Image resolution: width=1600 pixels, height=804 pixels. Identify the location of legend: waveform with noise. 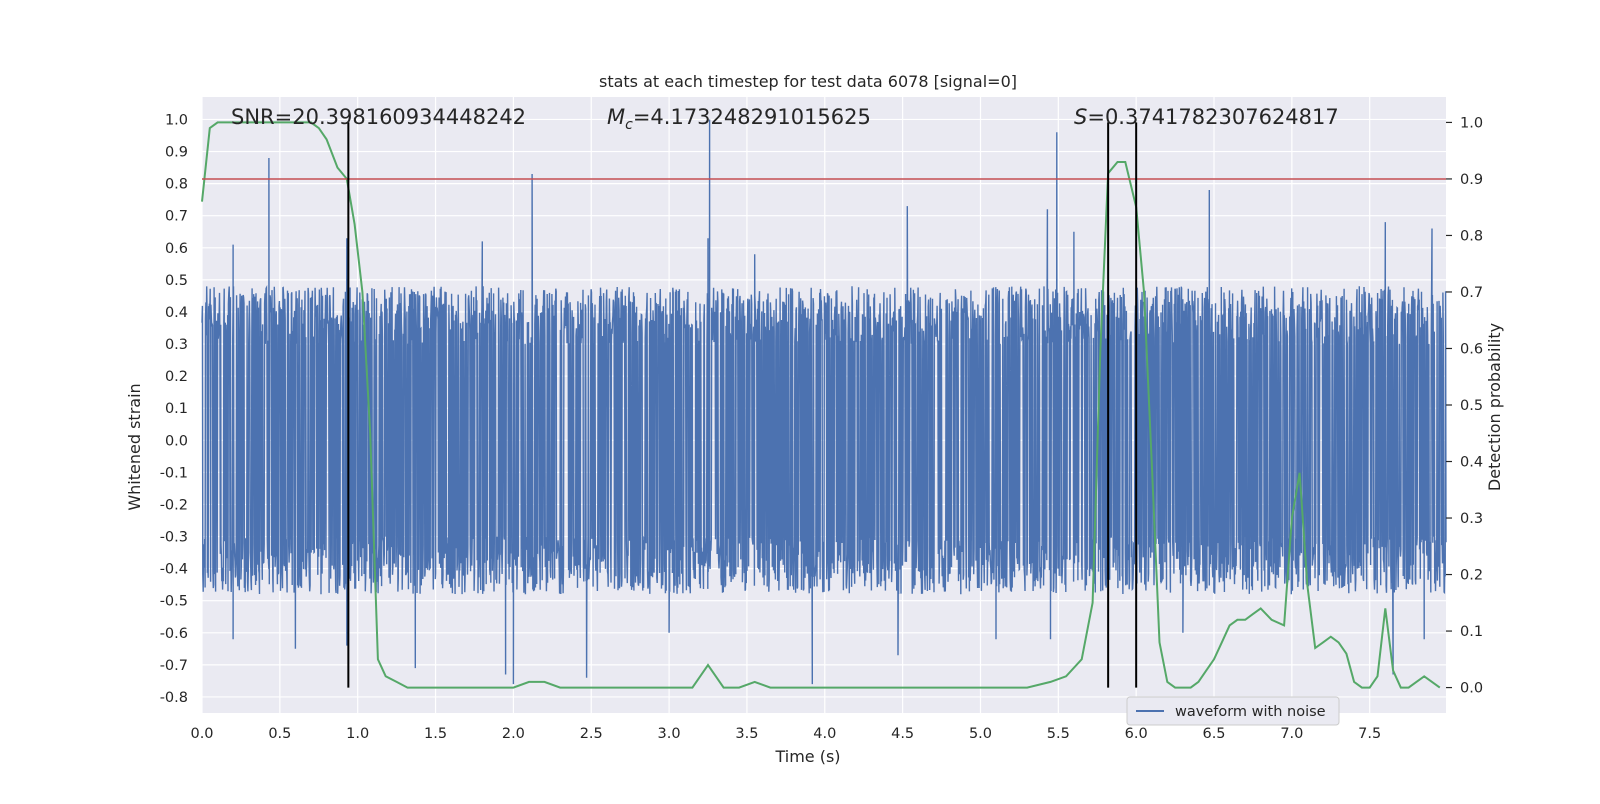
(1233, 711).